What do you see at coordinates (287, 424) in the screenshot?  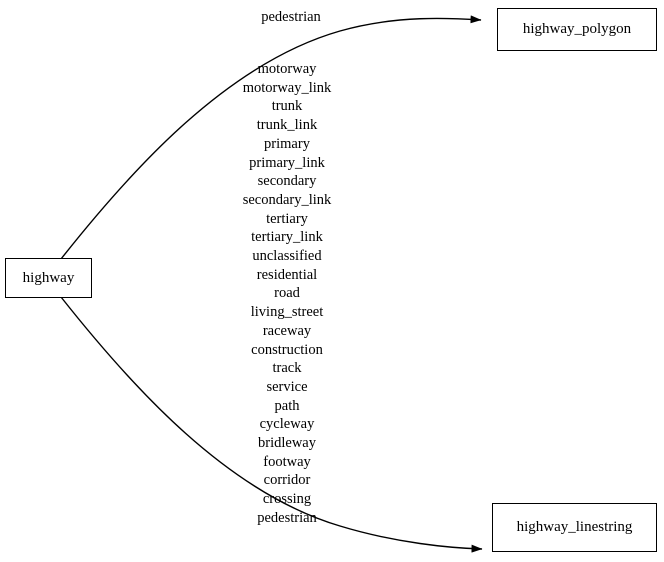 I see `edge-label-line: cycleway` at bounding box center [287, 424].